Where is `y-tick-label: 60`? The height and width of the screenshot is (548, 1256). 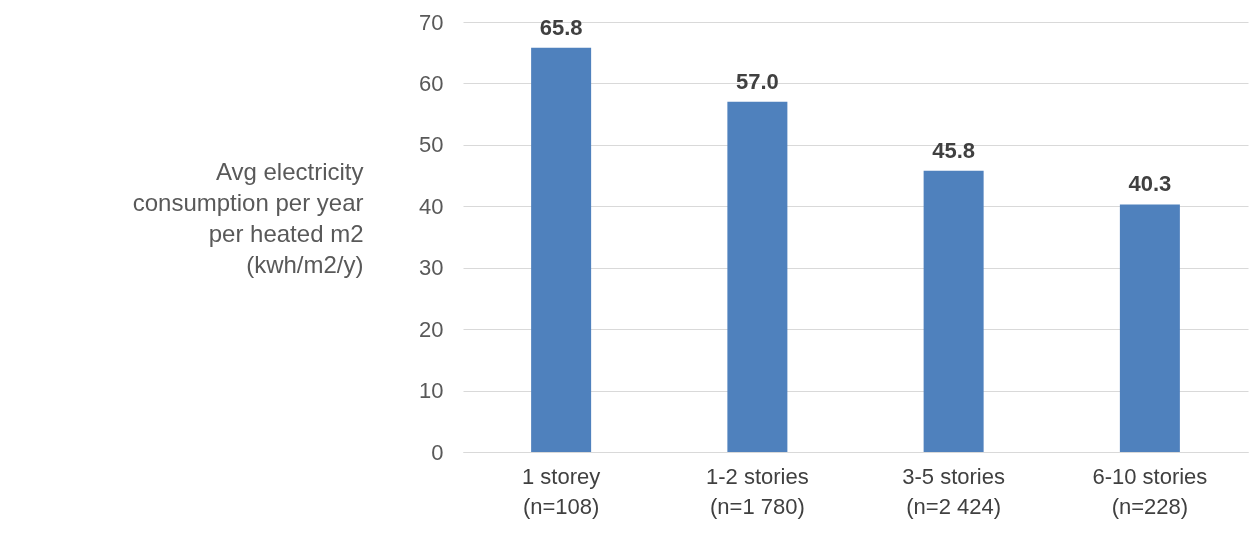
y-tick-label: 60 is located at coordinates (431, 83).